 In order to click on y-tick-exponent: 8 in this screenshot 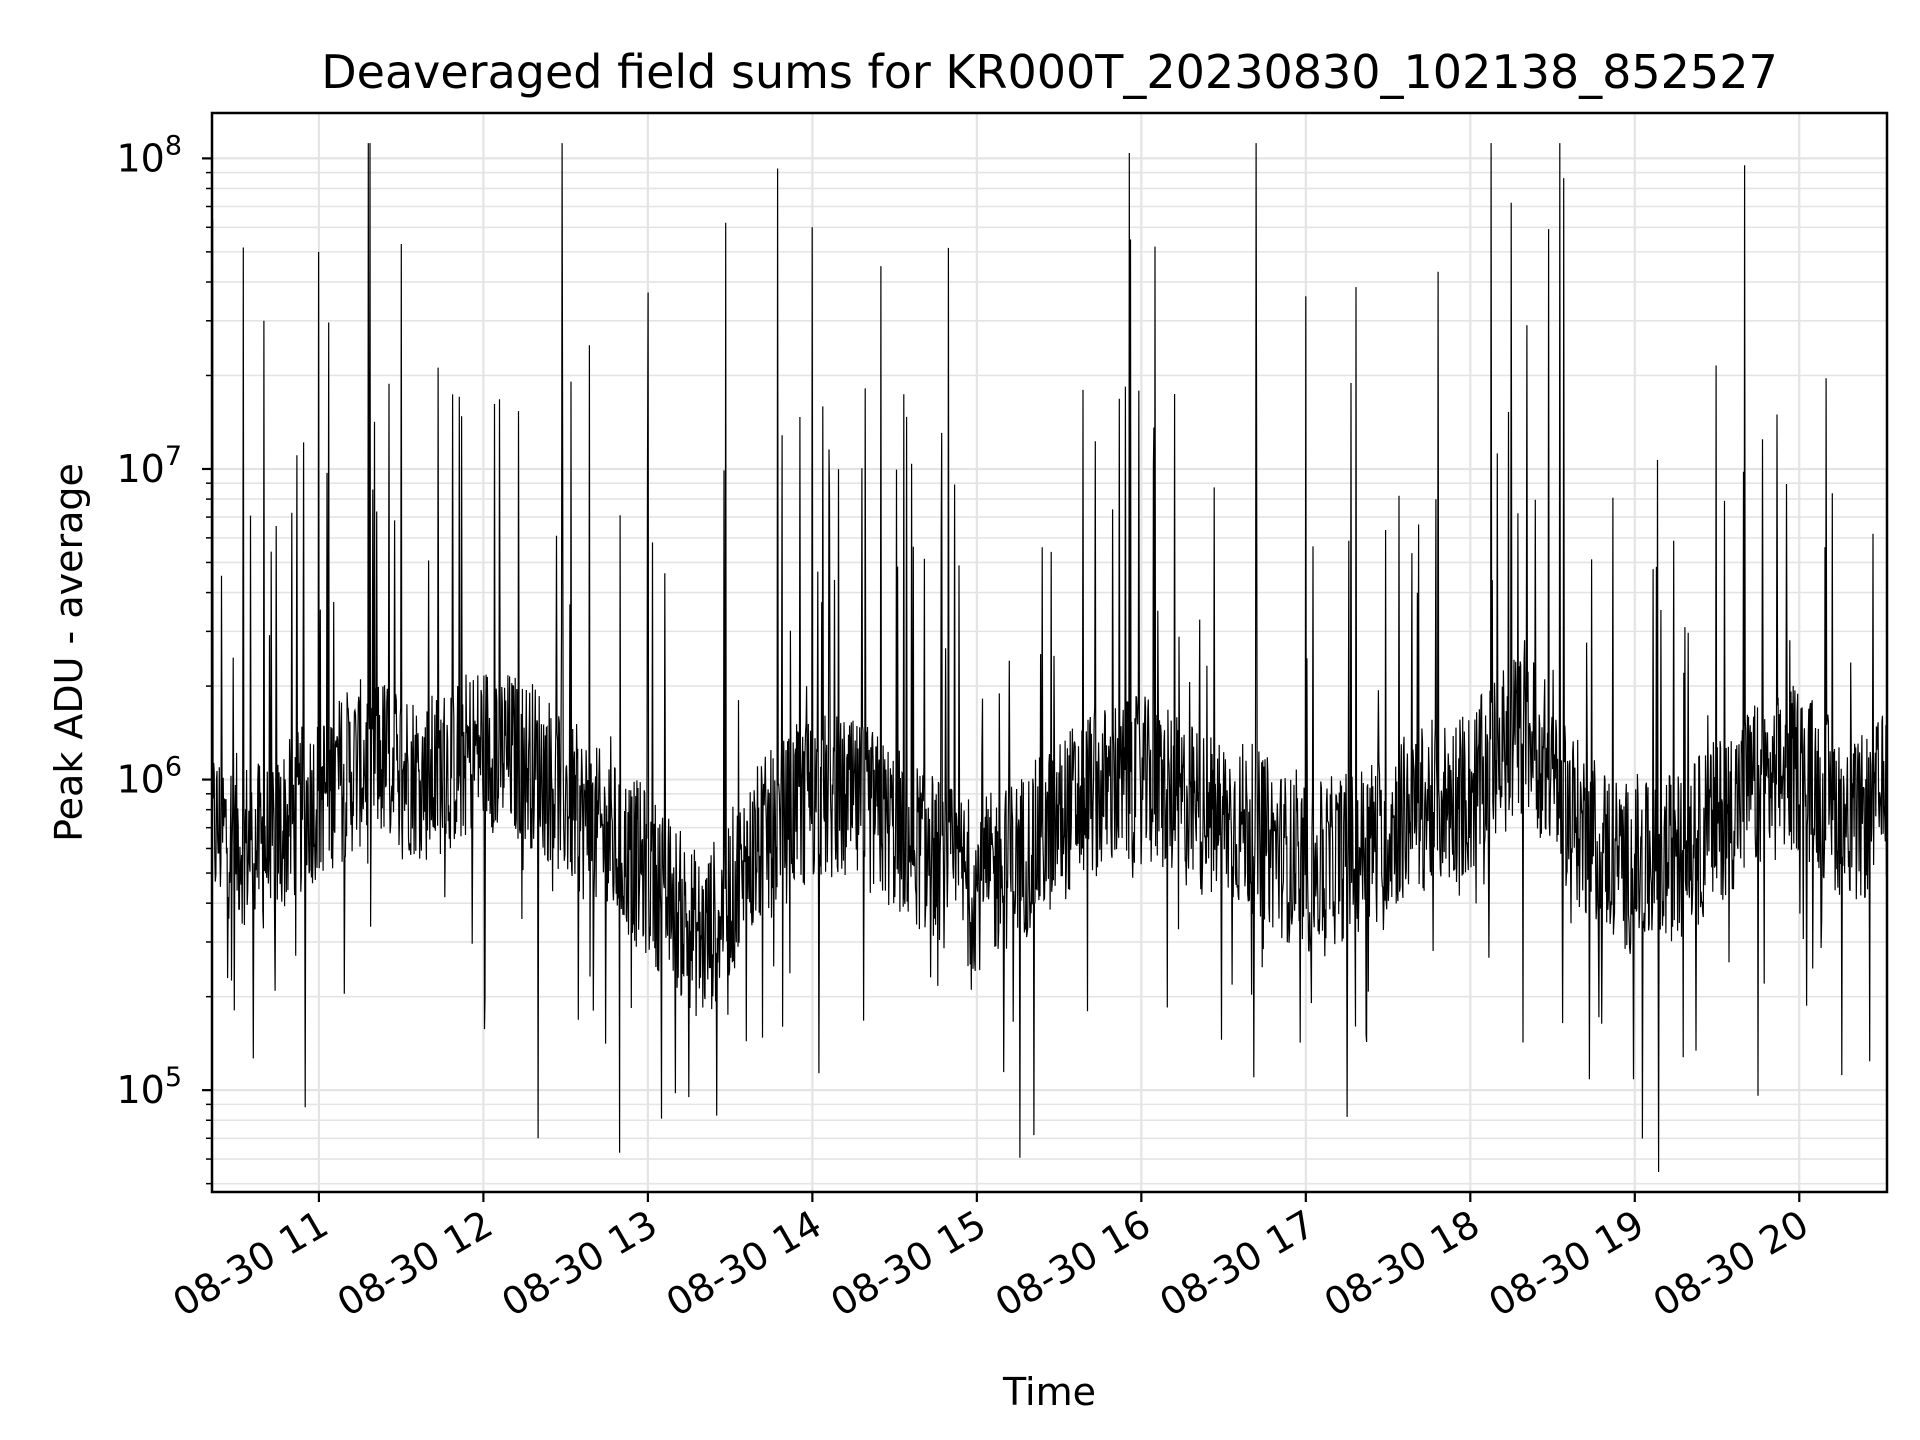, I will do `click(173, 145)`.